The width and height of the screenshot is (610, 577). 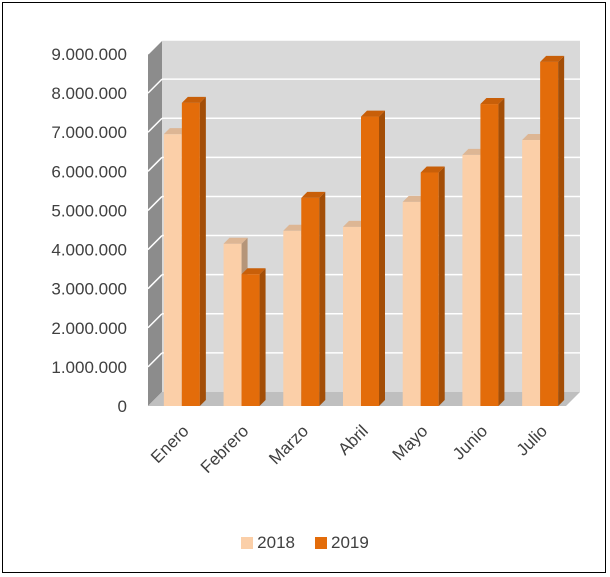 I want to click on legend: 2018 2019, so click(x=305, y=543).